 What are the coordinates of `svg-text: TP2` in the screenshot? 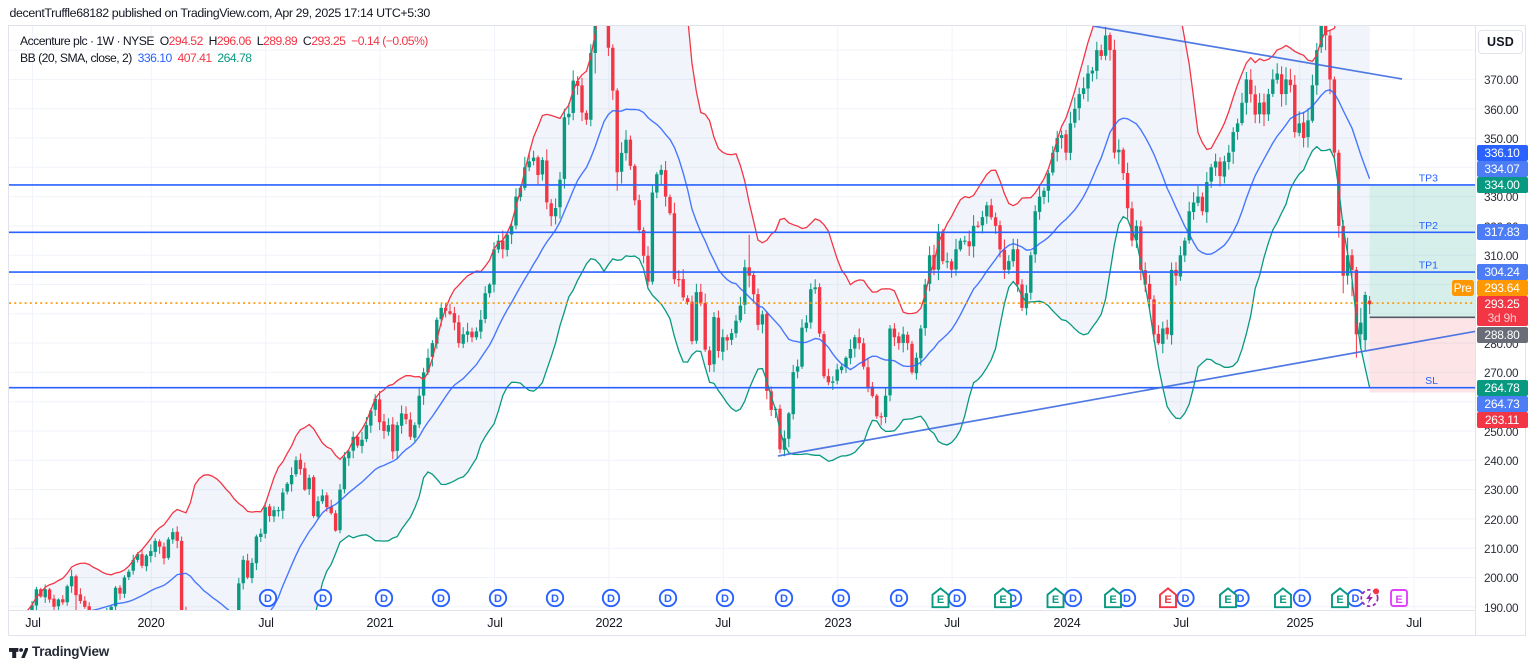 It's located at (1428, 226).